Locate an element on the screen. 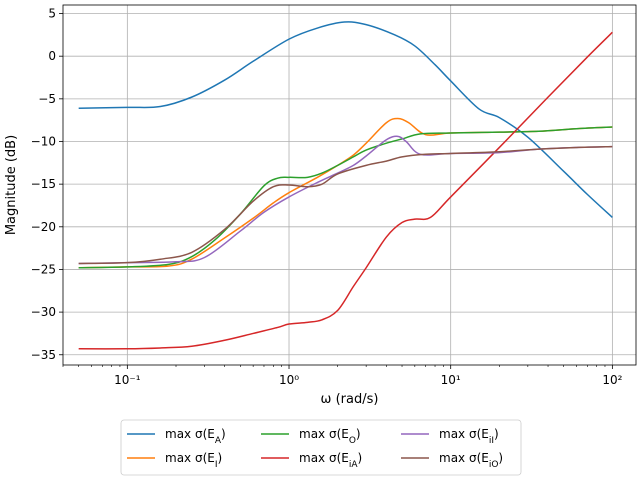 The image size is (640, 480). y-tick-label: −5 is located at coordinates (47, 99).